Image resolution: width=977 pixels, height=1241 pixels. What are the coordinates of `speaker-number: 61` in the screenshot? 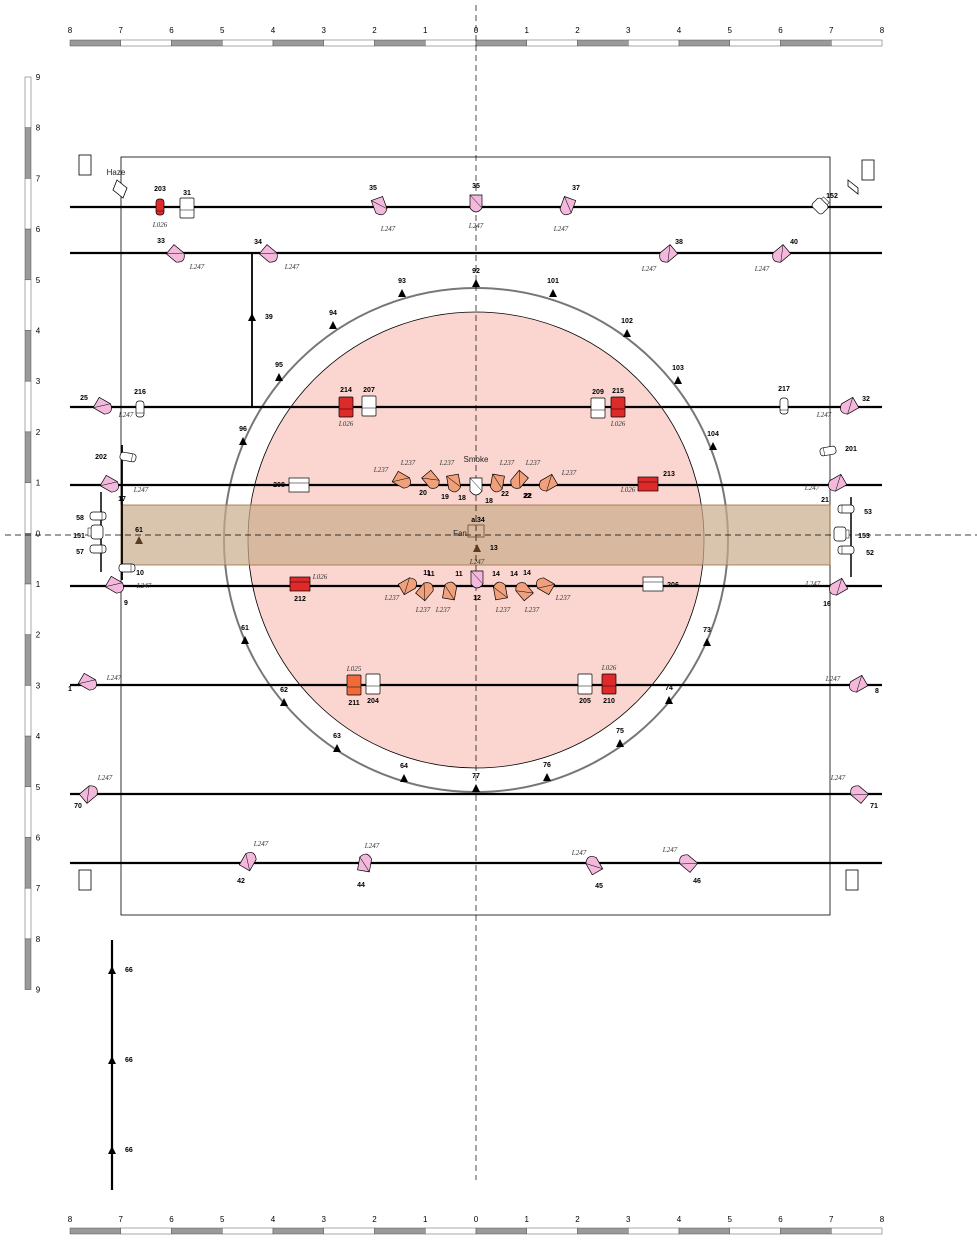 It's located at (139, 530).